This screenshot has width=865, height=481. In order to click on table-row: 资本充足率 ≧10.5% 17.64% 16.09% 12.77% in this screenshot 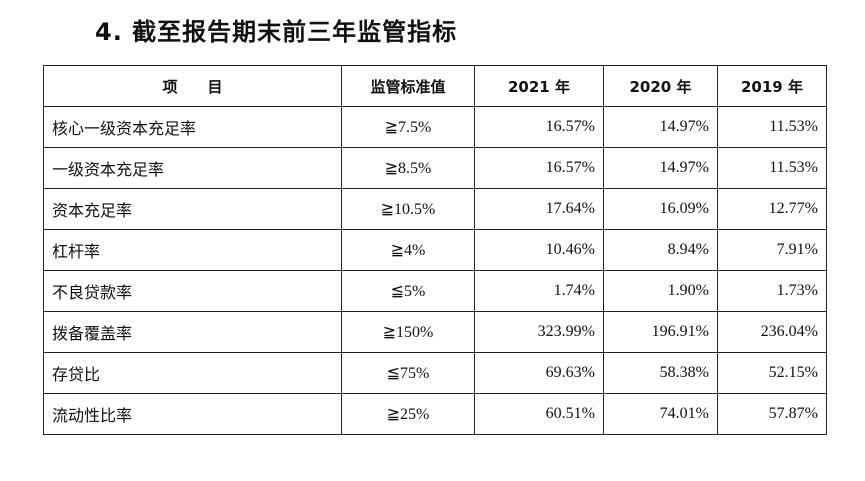, I will do `click(435, 209)`.